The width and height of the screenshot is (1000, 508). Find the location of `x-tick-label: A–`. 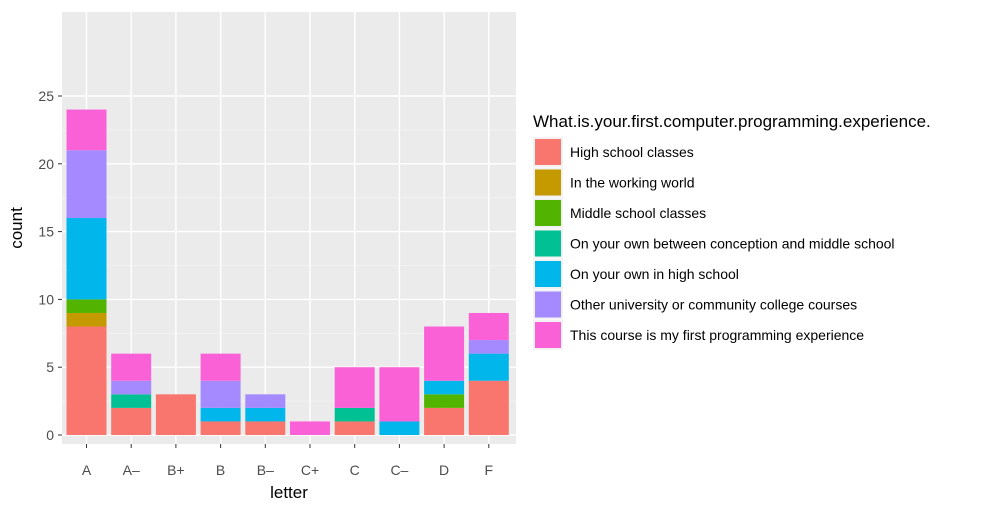

x-tick-label: A– is located at coordinates (131, 470).